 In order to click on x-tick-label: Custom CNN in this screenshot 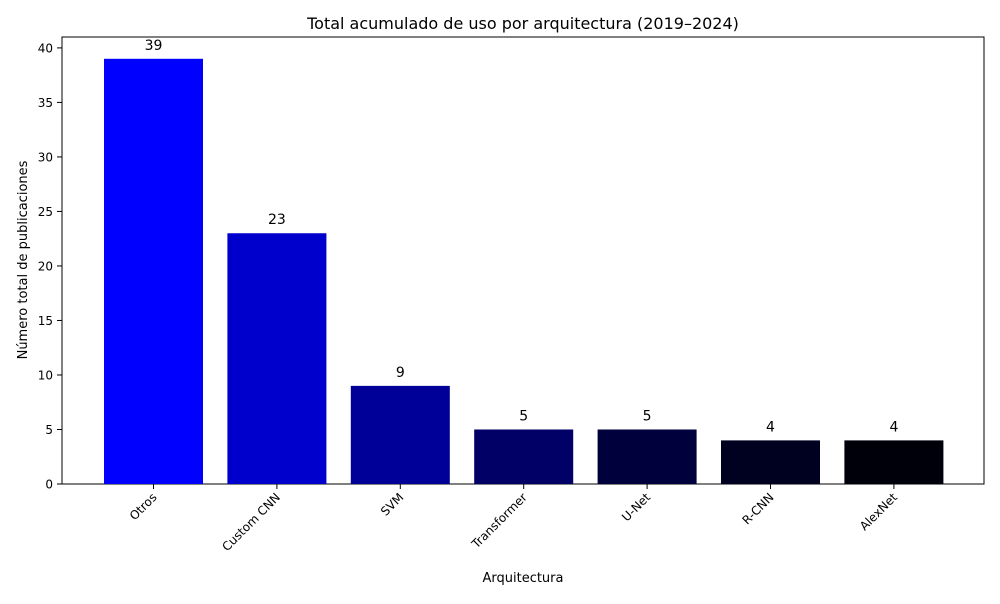, I will do `click(251, 522)`.